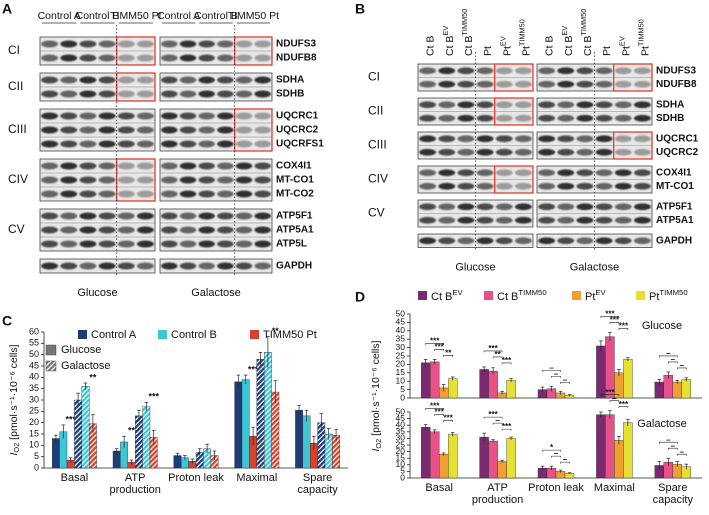  Describe the element at coordinates (290, 94) in the screenshot. I see `protein-label: SDHB` at that location.